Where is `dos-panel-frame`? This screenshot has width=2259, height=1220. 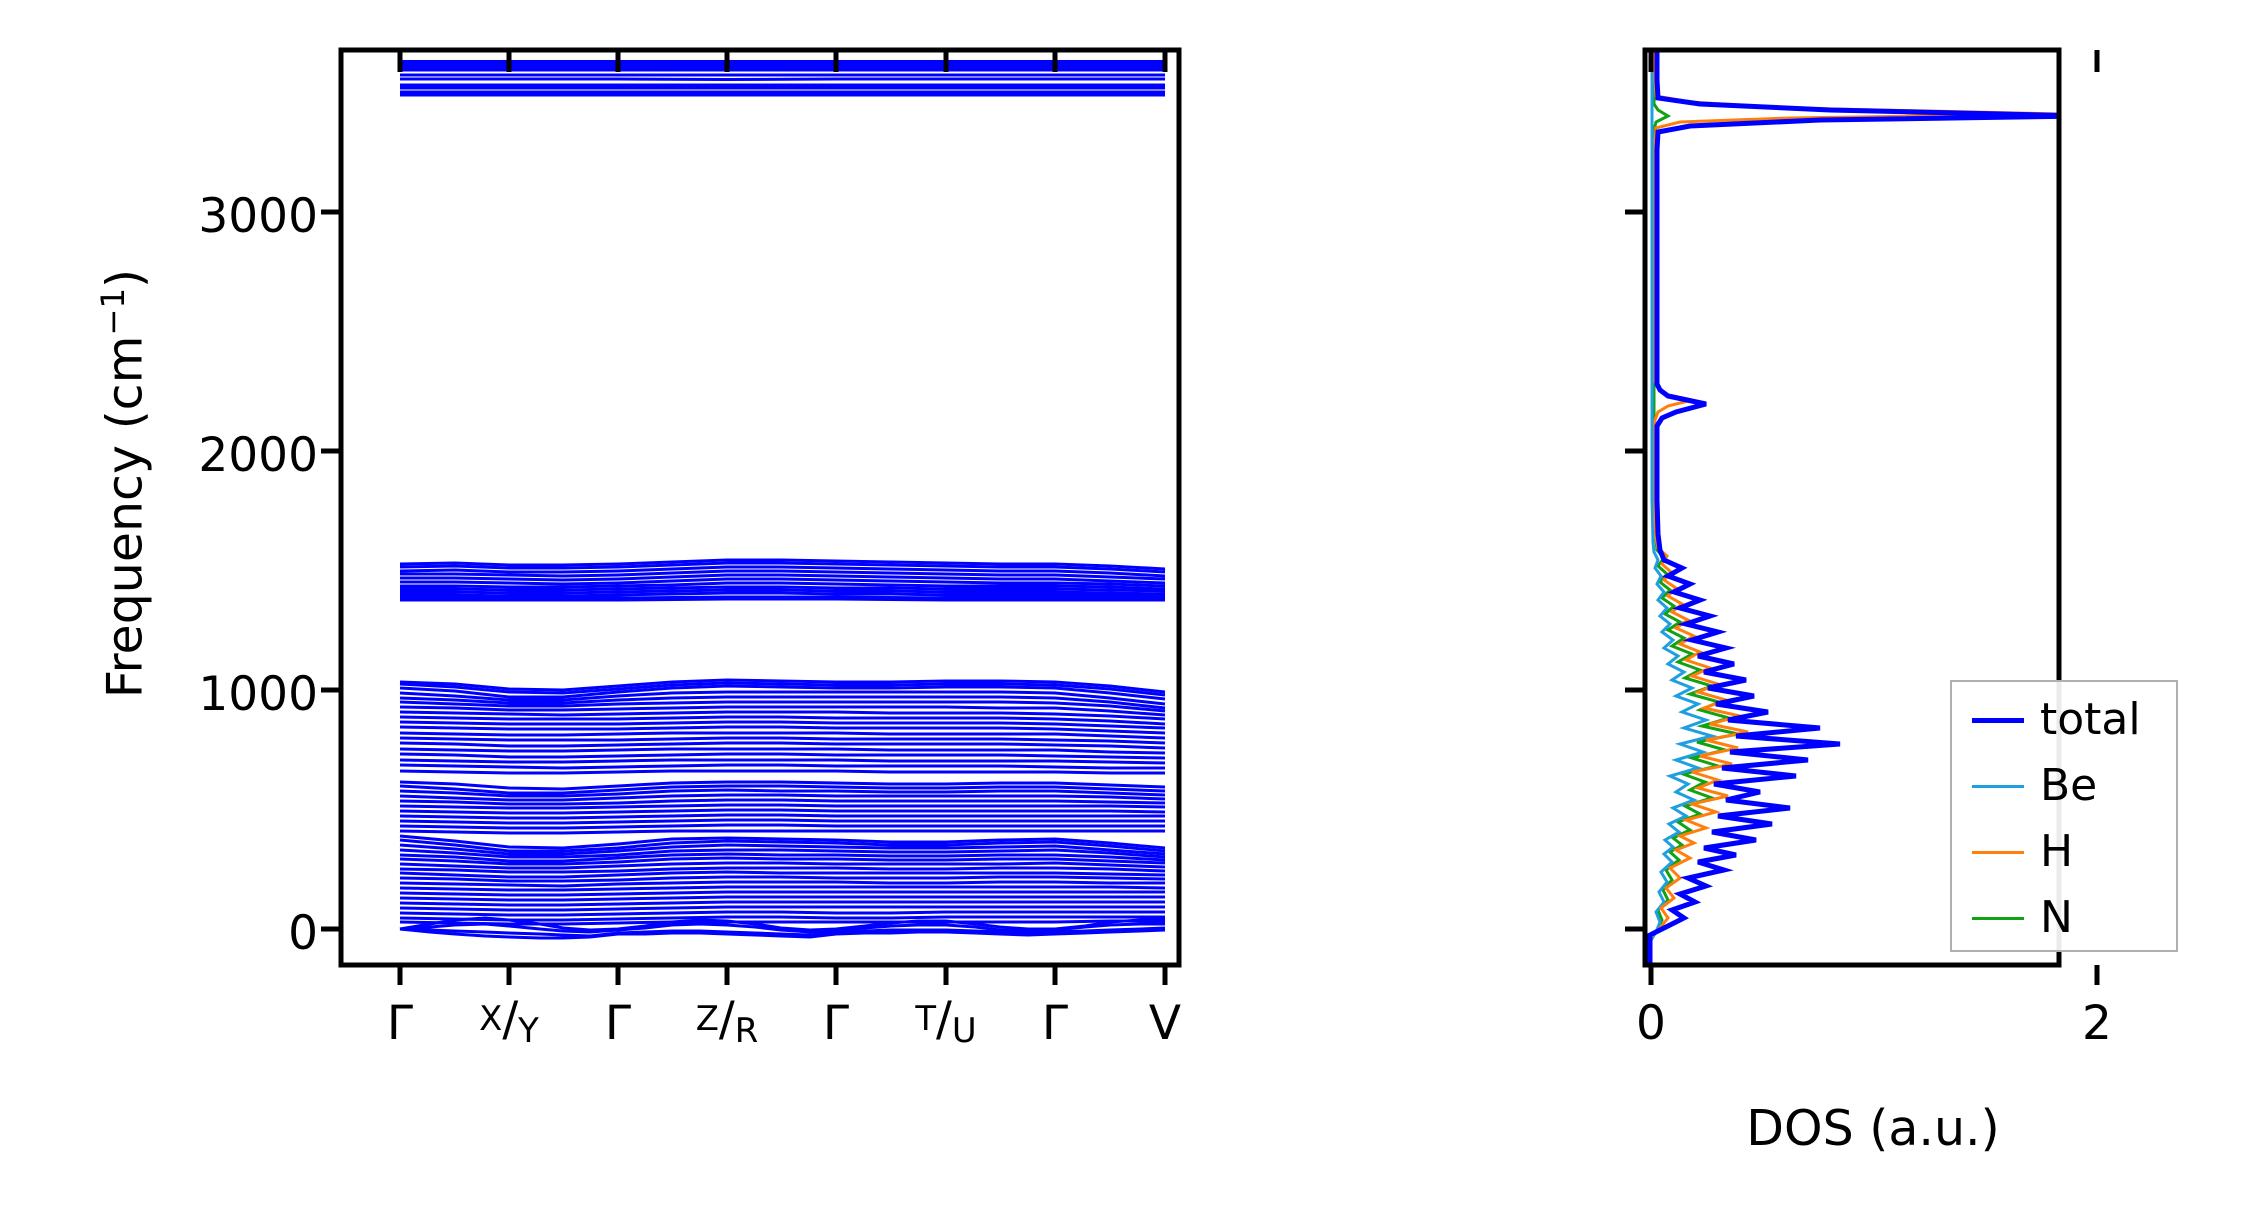
dos-panel-frame is located at coordinates (1852, 507).